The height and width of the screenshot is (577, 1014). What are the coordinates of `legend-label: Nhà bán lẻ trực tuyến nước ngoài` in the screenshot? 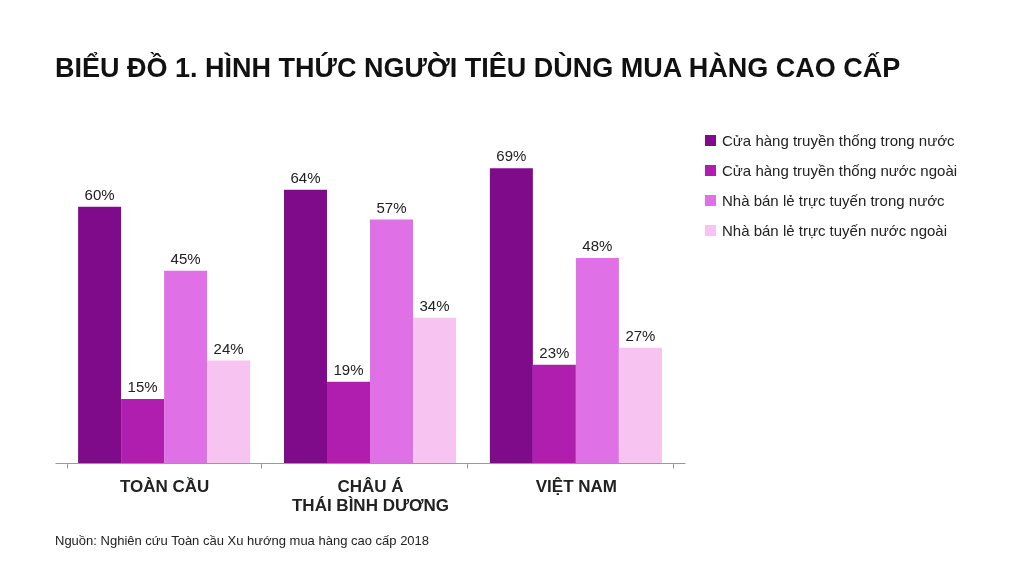 It's located at (835, 230).